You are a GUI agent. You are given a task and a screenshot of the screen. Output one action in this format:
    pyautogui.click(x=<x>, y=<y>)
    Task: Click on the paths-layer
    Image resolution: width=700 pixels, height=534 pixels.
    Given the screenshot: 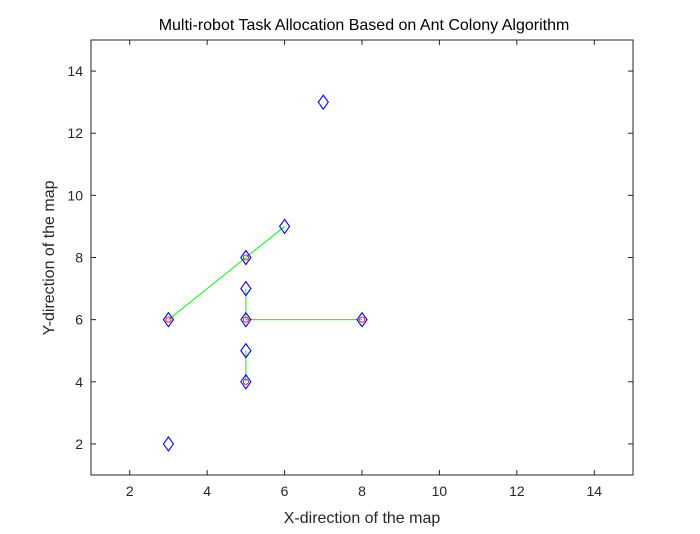 What is the action you would take?
    pyautogui.click(x=265, y=304)
    